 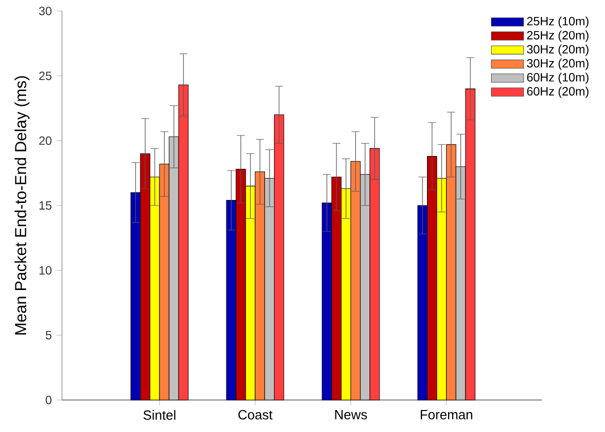 What do you see at coordinates (557, 22) in the screenshot?
I see `legend-label: 25Hz (10m)` at bounding box center [557, 22].